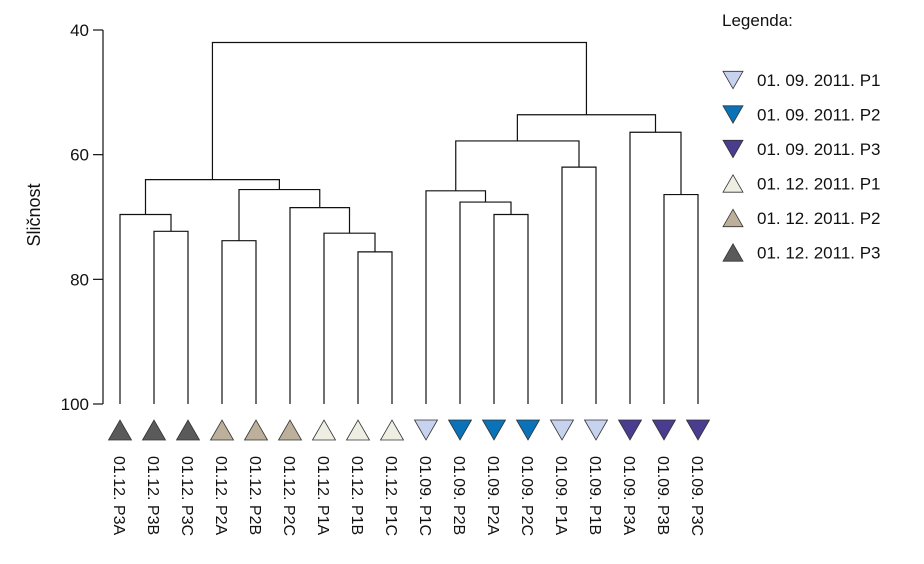  What do you see at coordinates (586, 127) in the screenshot?
I see `dendrogram-link-m16` at bounding box center [586, 127].